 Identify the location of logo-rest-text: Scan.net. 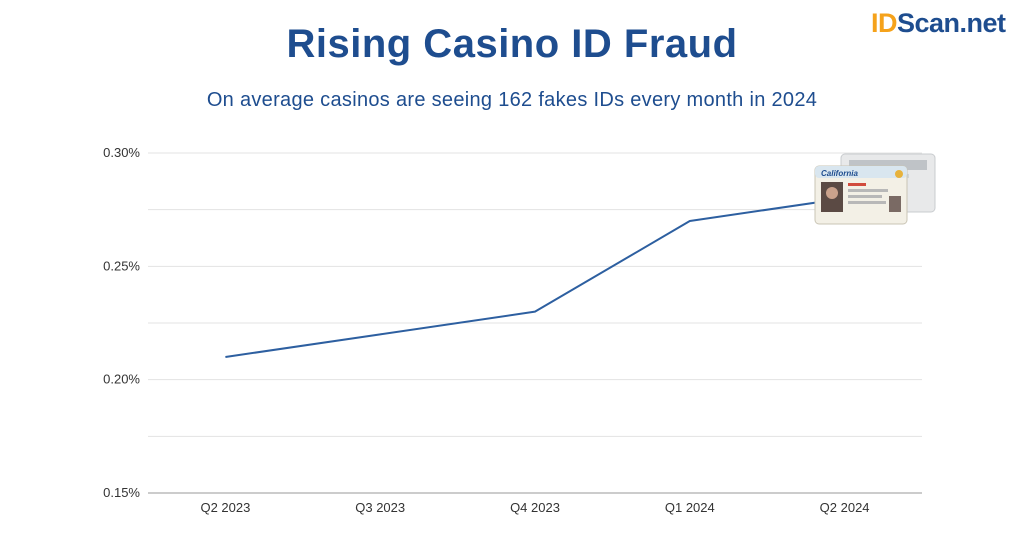
(951, 23).